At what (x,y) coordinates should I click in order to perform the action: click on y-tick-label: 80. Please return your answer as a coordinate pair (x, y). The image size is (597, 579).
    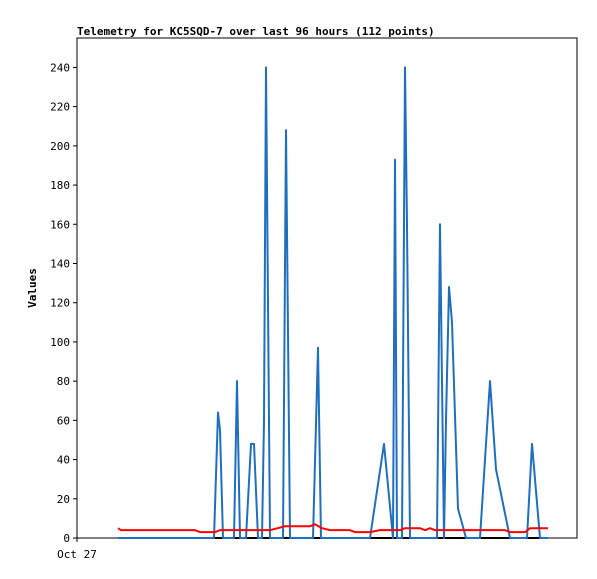
    Looking at the image, I should click on (63, 381).